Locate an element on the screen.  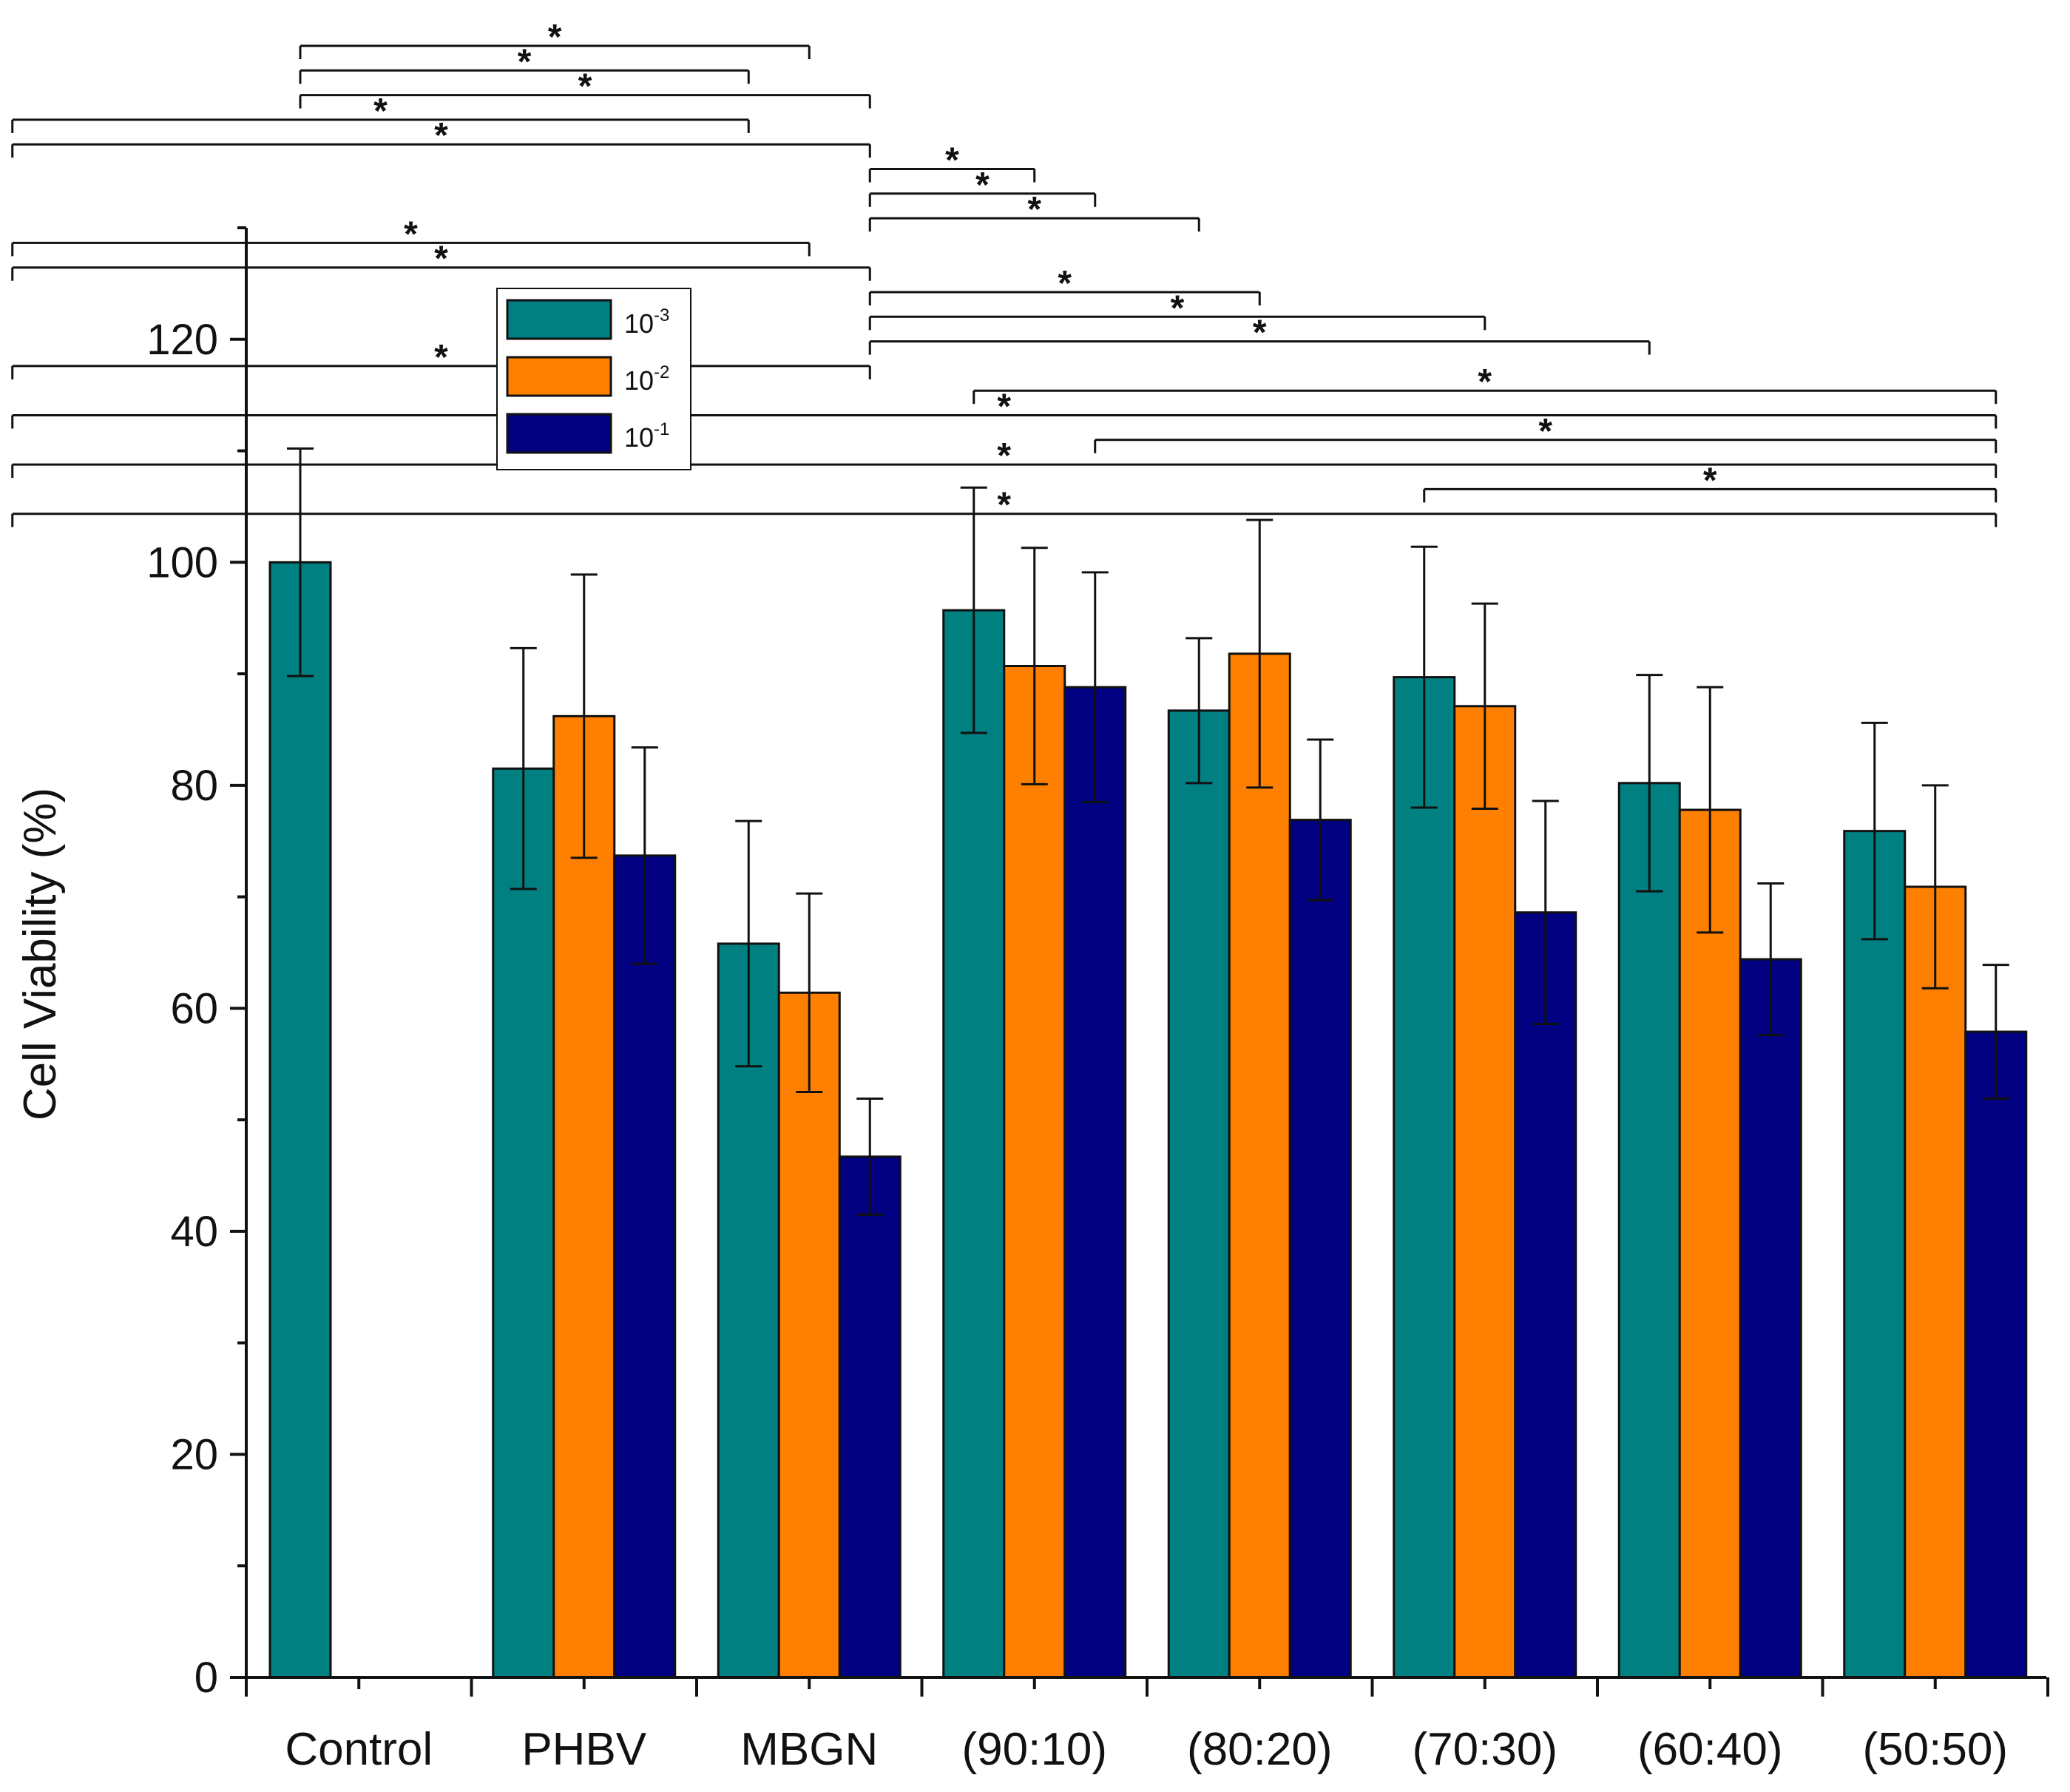
sig-star-10: * is located at coordinates (1065, 283).